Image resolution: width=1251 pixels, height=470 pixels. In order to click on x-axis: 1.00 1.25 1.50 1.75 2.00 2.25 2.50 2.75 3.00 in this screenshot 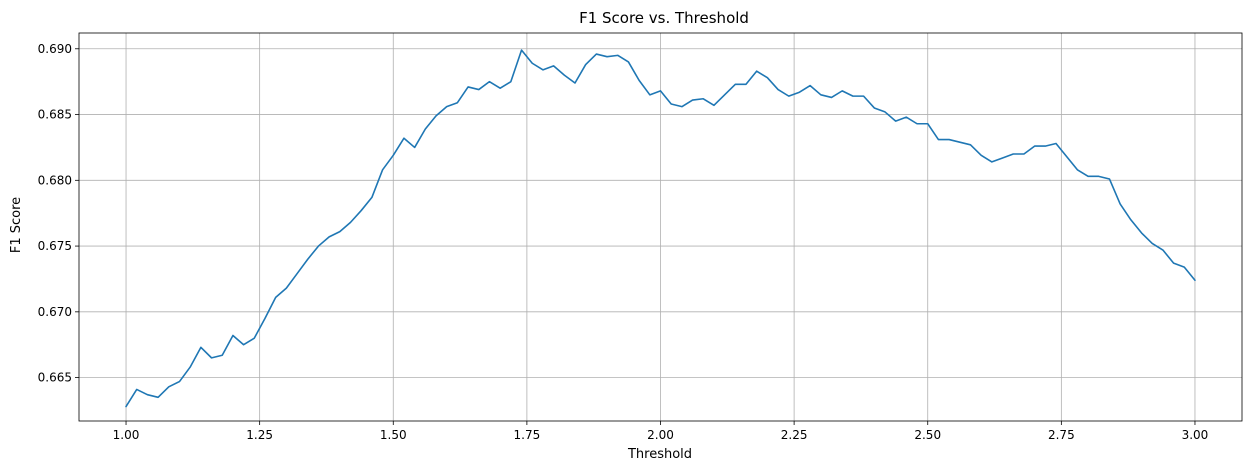, I will do `click(661, 431)`.